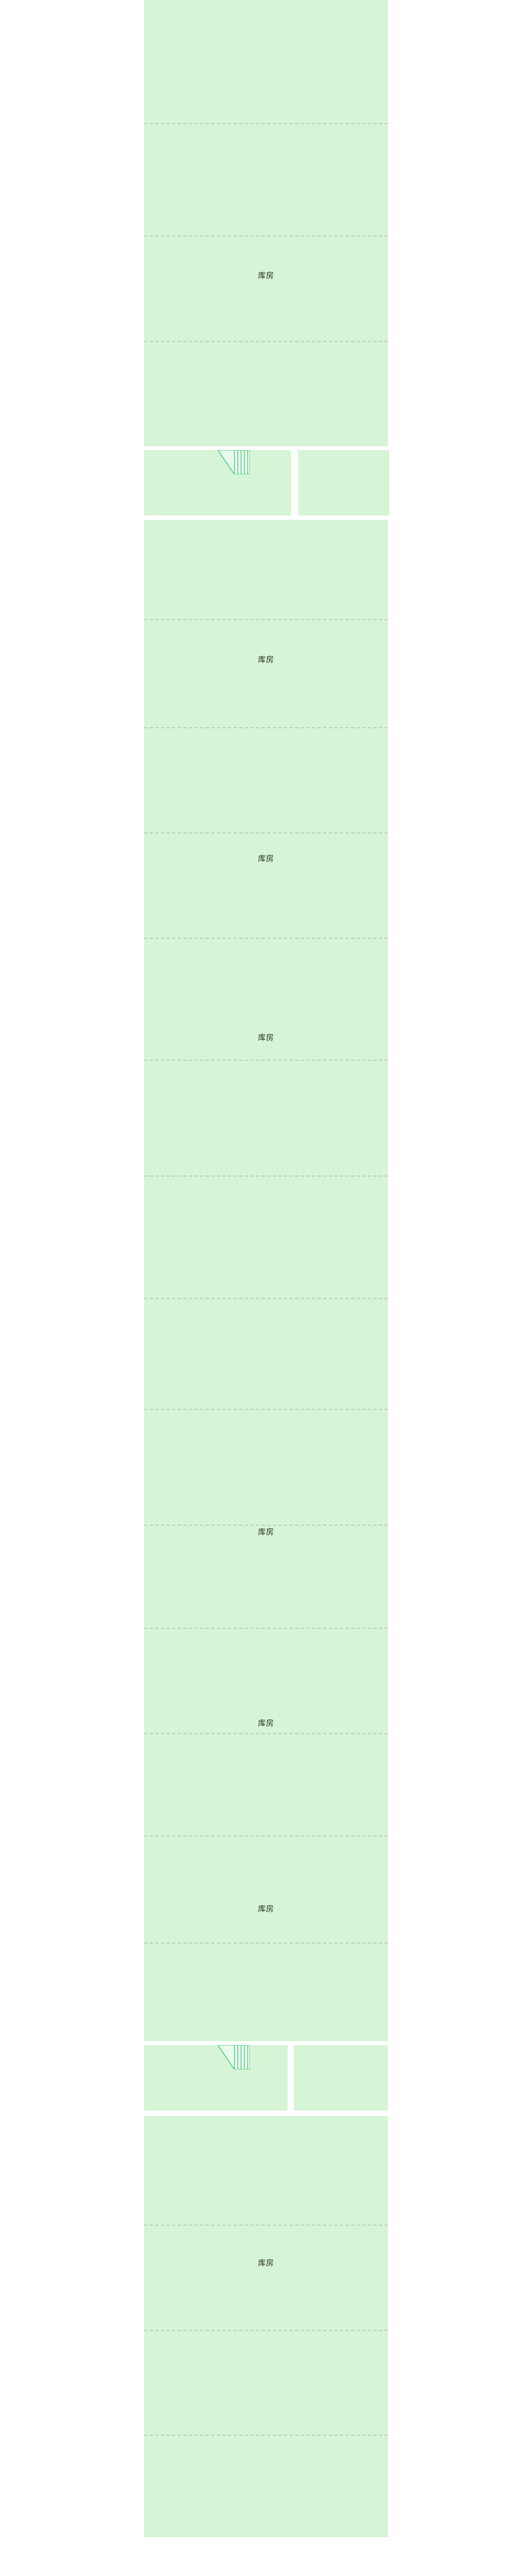  What do you see at coordinates (341, 2077) in the screenshot?
I see `zone-gap2-right` at bounding box center [341, 2077].